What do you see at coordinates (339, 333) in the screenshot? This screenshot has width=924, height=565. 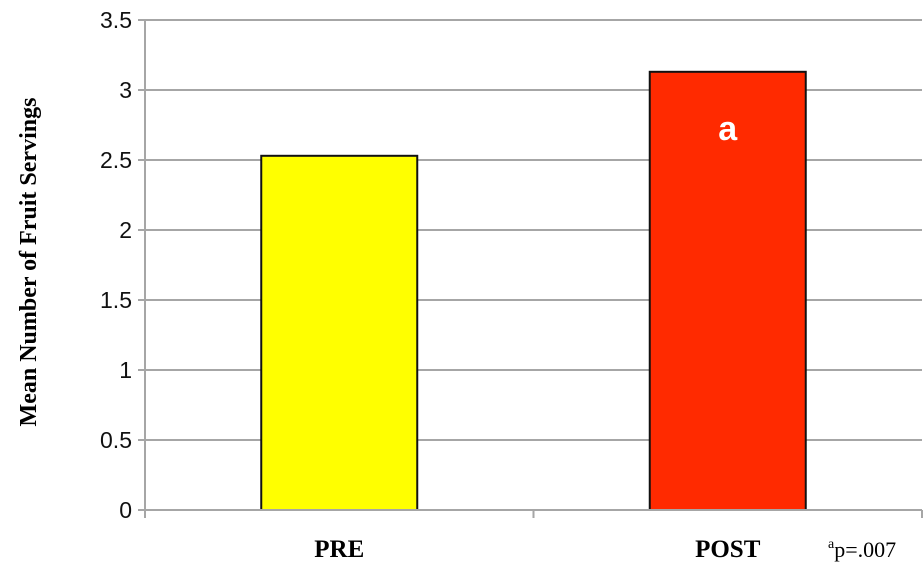 I see `bar-pre` at bounding box center [339, 333].